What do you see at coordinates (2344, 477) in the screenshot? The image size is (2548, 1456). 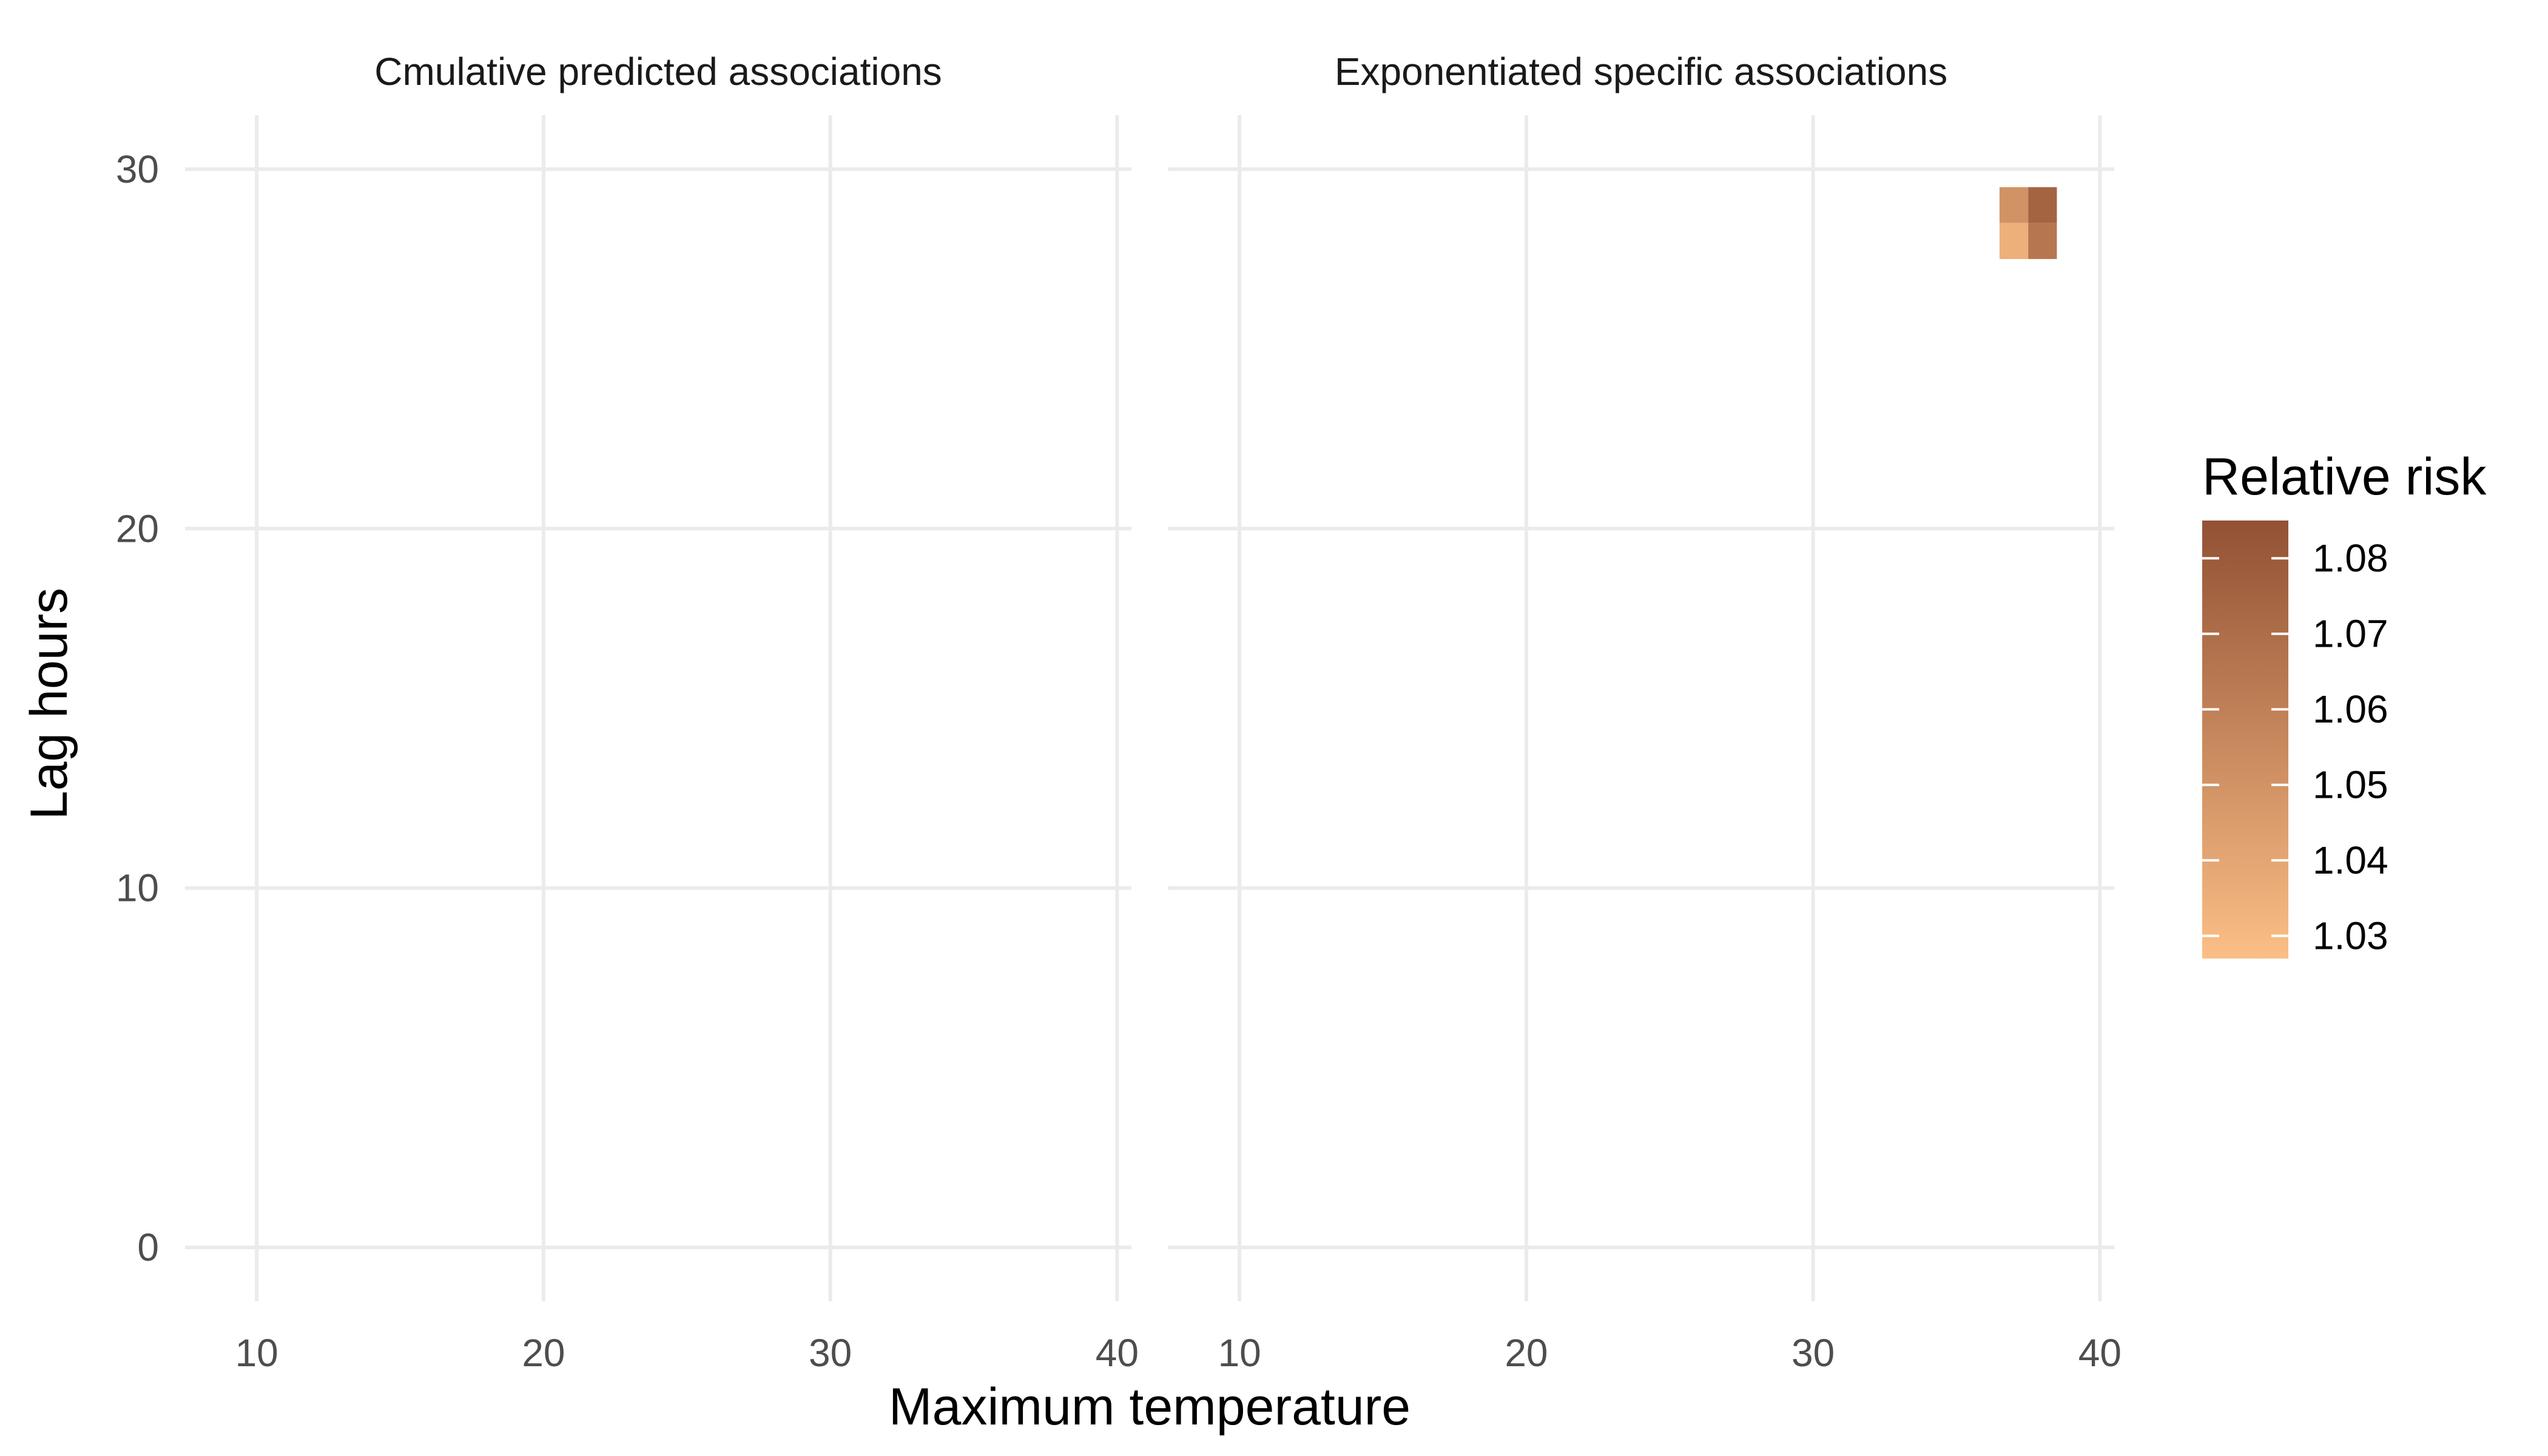 I see `legend-title: Relative risk` at bounding box center [2344, 477].